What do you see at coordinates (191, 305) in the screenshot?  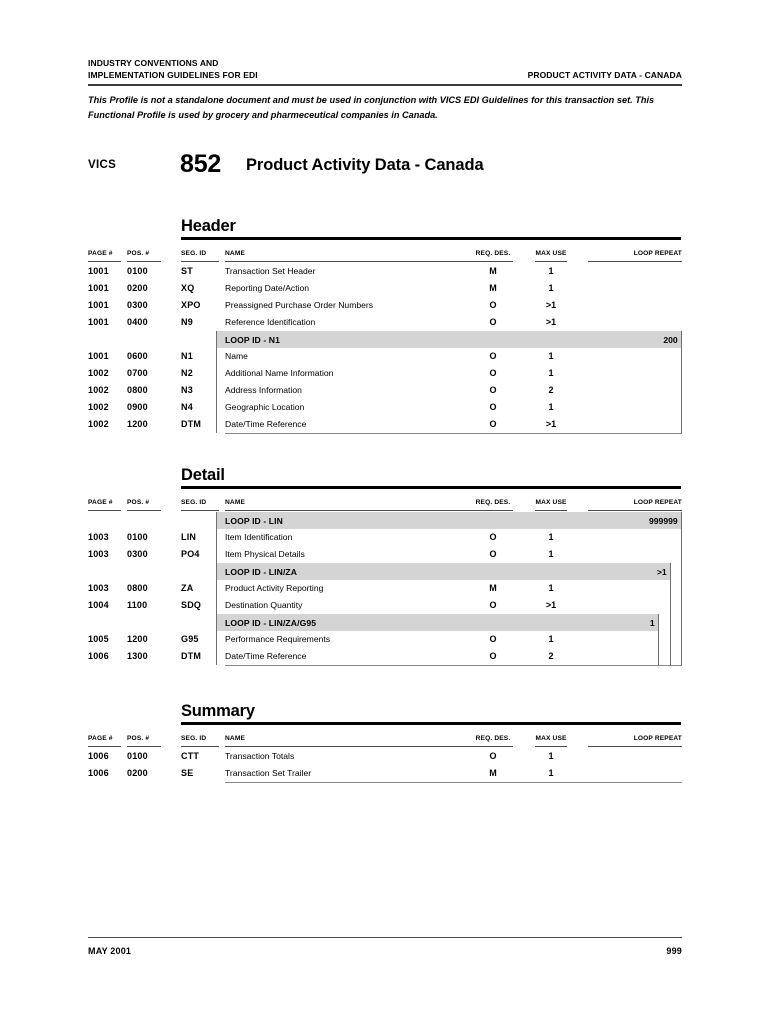 I see `cell-segment-id: XPO` at bounding box center [191, 305].